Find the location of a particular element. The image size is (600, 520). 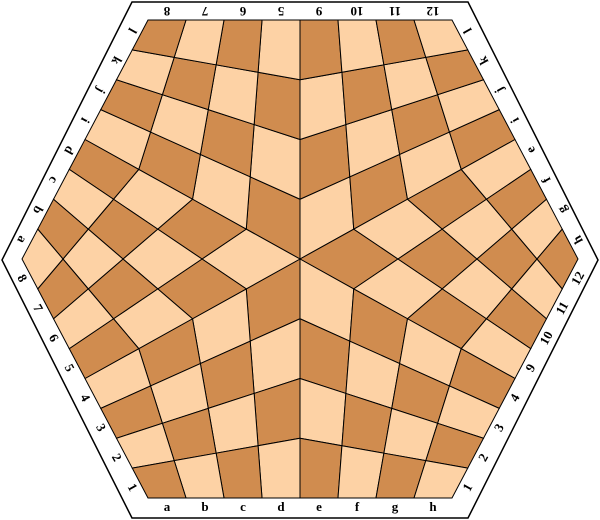

edge-label: d is located at coordinates (281, 506).